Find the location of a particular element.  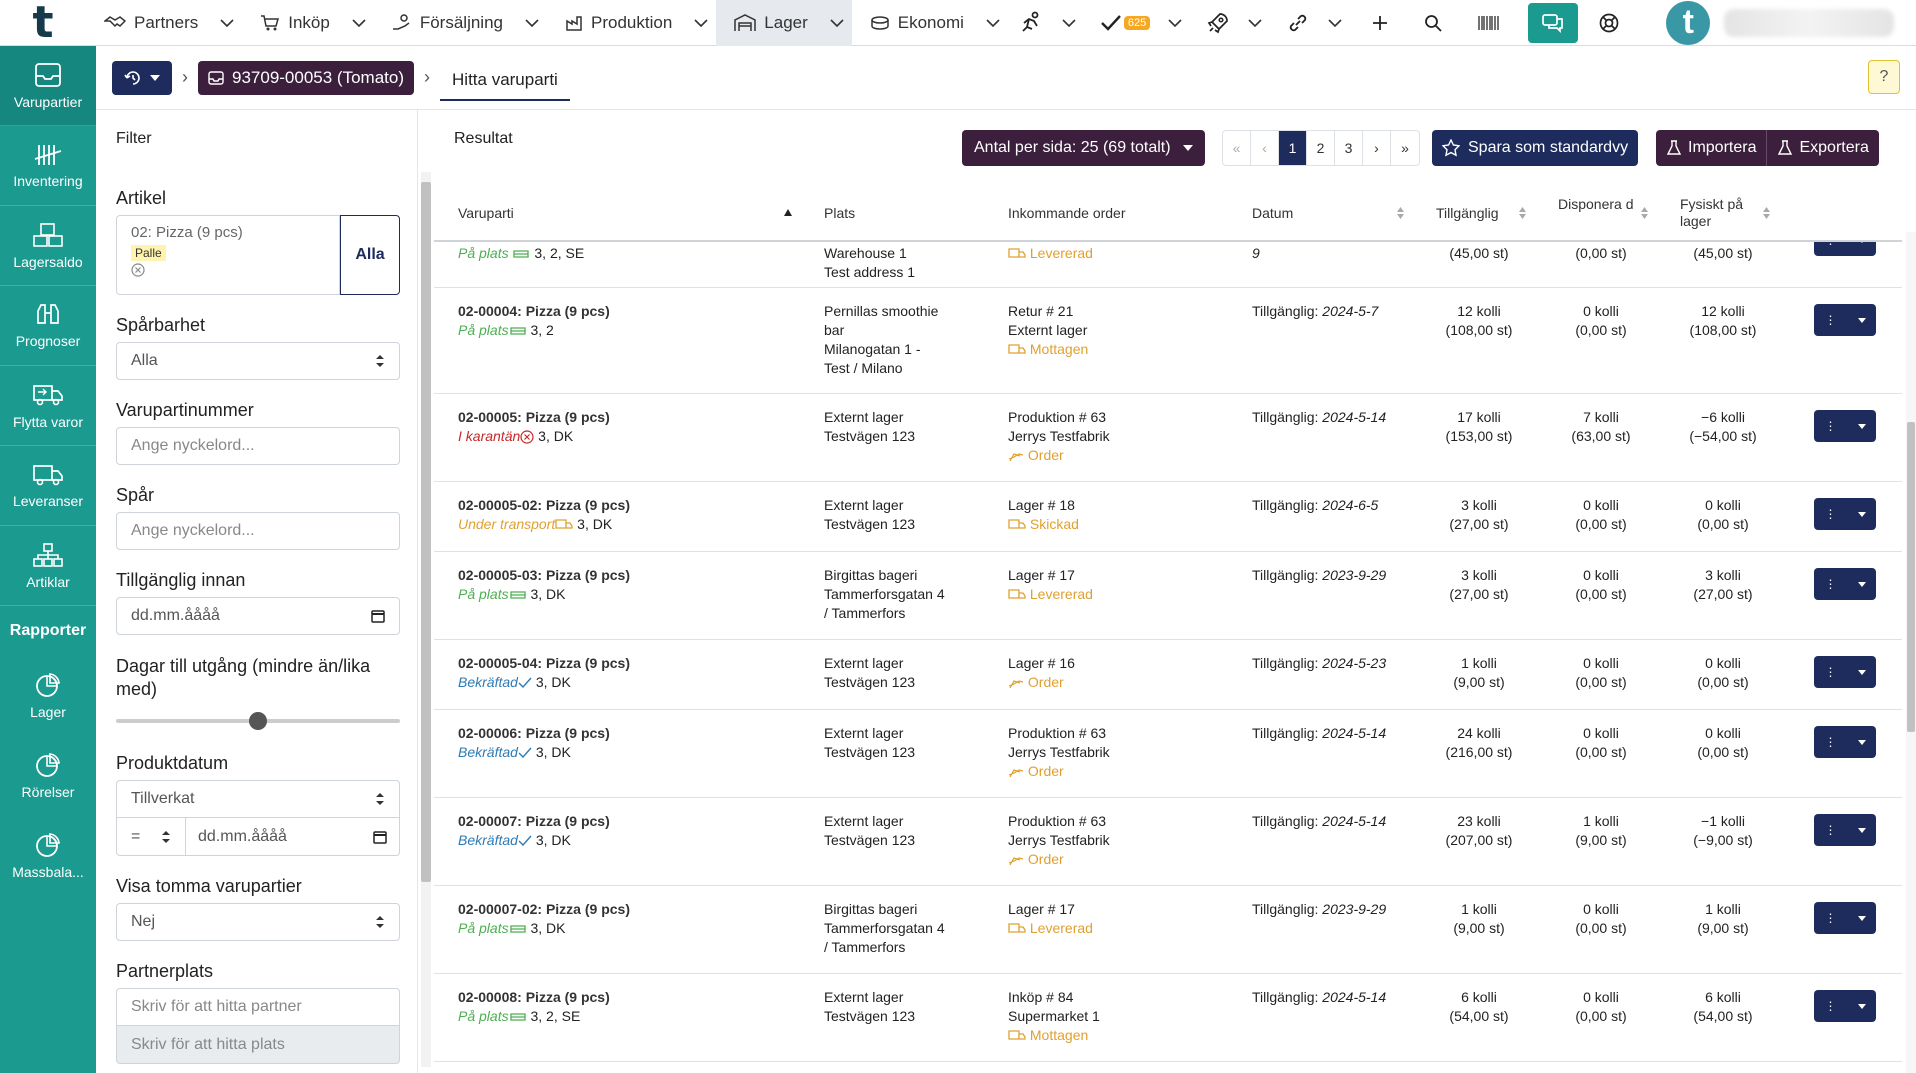

batch-name: 02-00007-02: Pizza (9 pcs) is located at coordinates (544, 909).